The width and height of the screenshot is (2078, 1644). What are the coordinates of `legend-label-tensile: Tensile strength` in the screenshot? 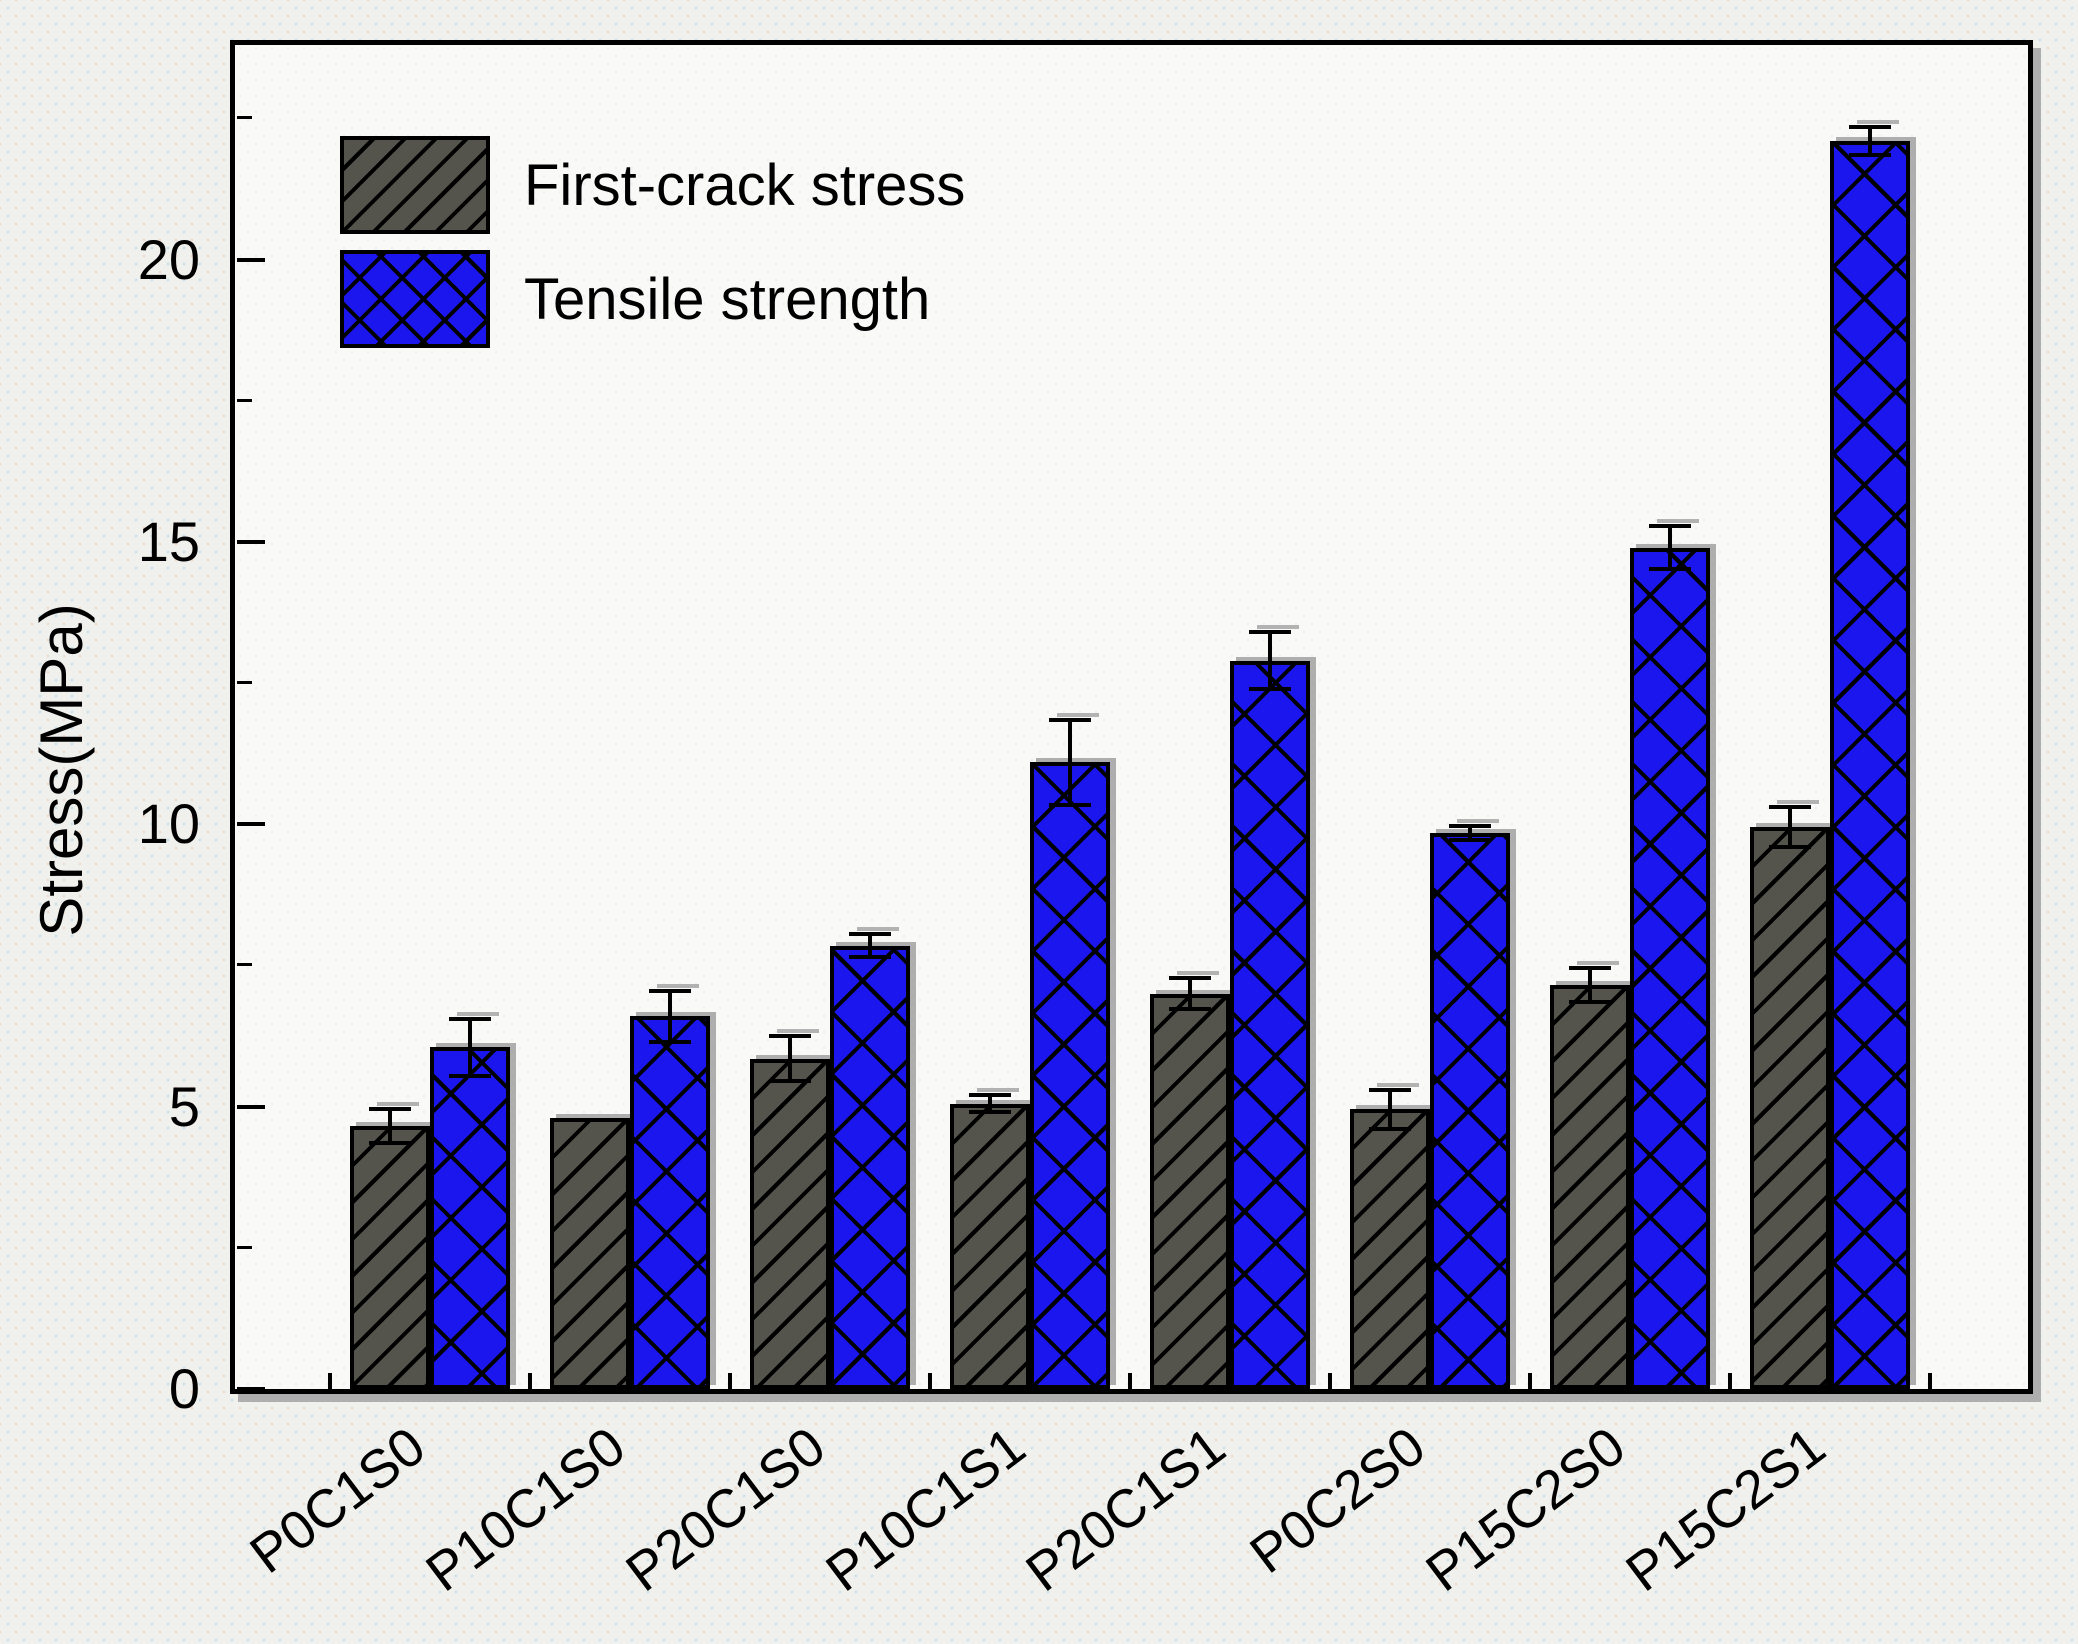 It's located at (727, 299).